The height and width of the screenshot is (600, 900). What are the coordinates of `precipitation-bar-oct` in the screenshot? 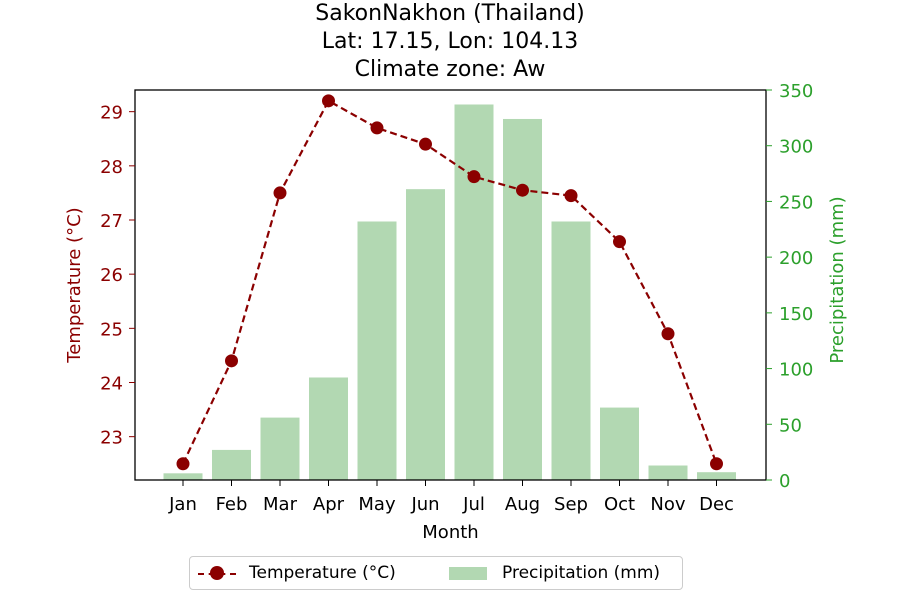 It's located at (619, 443).